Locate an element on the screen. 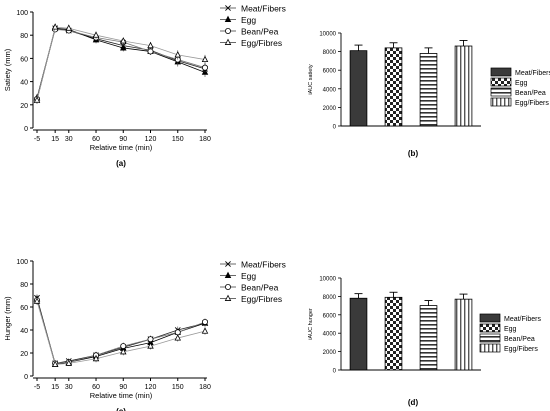 The height and width of the screenshot is (411, 550). chart-a-panel-label: (a) is located at coordinates (121, 163).